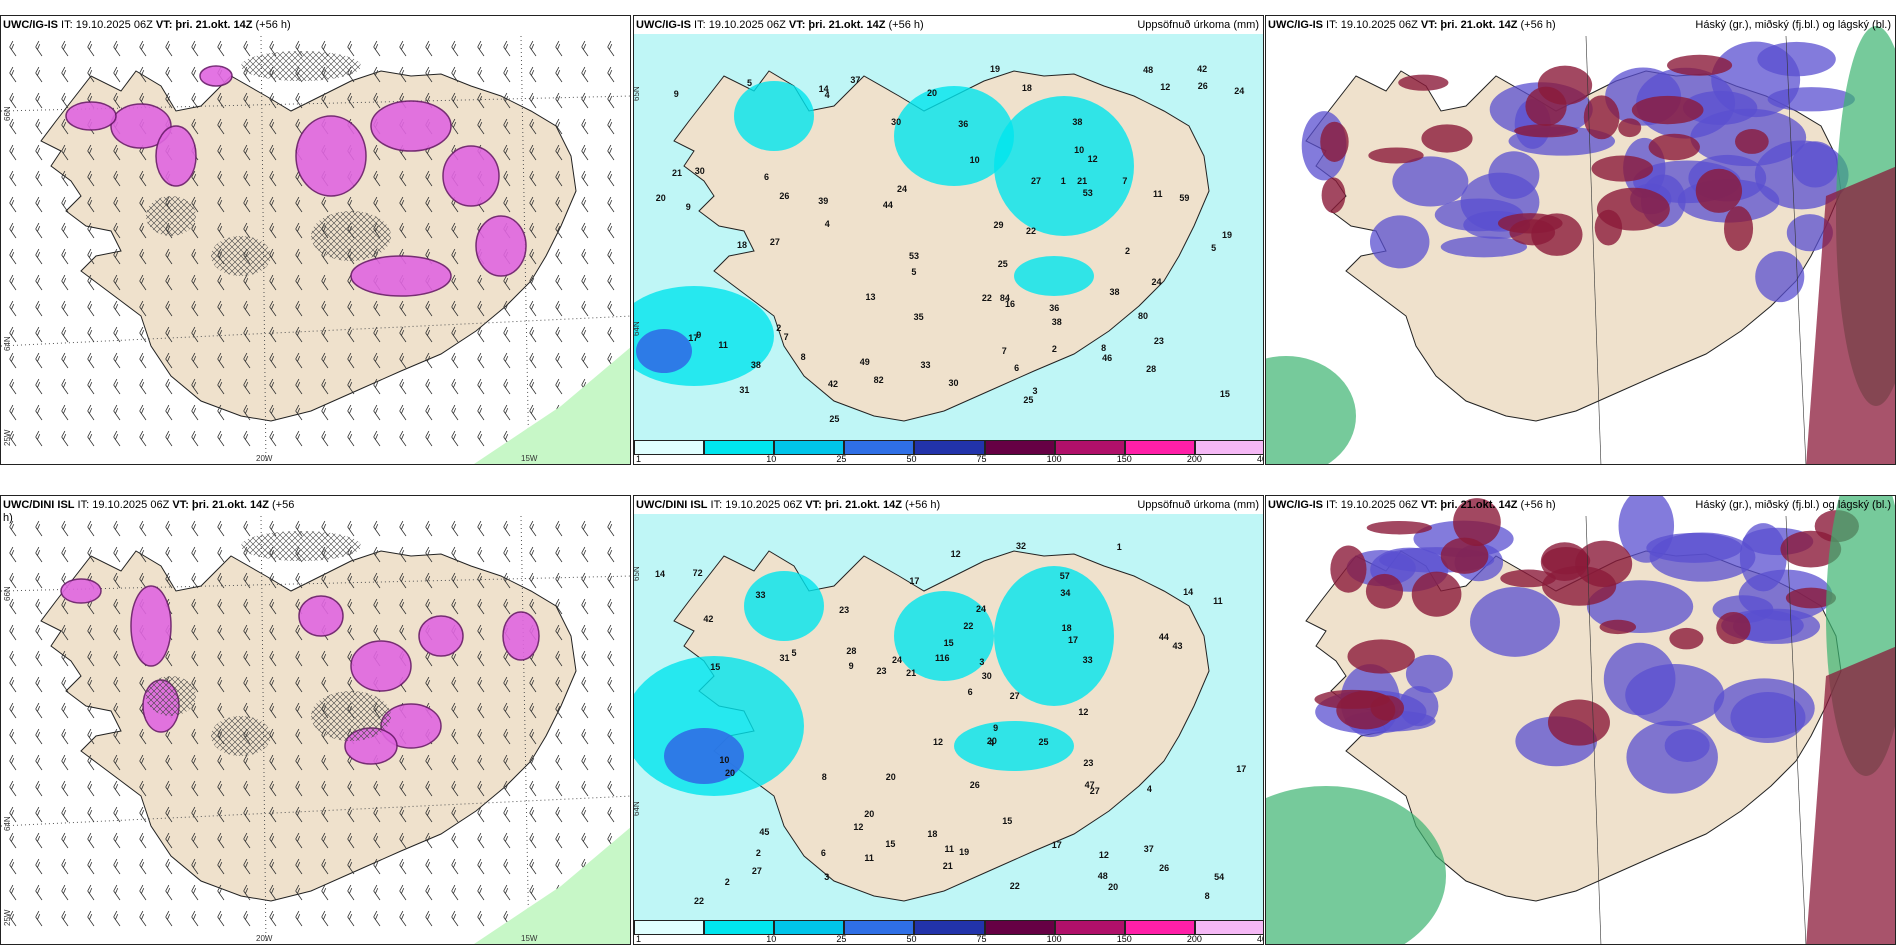 The image size is (1900, 950). What do you see at coordinates (841, 459) in the screenshot?
I see `colorbar-tick: 25` at bounding box center [841, 459].